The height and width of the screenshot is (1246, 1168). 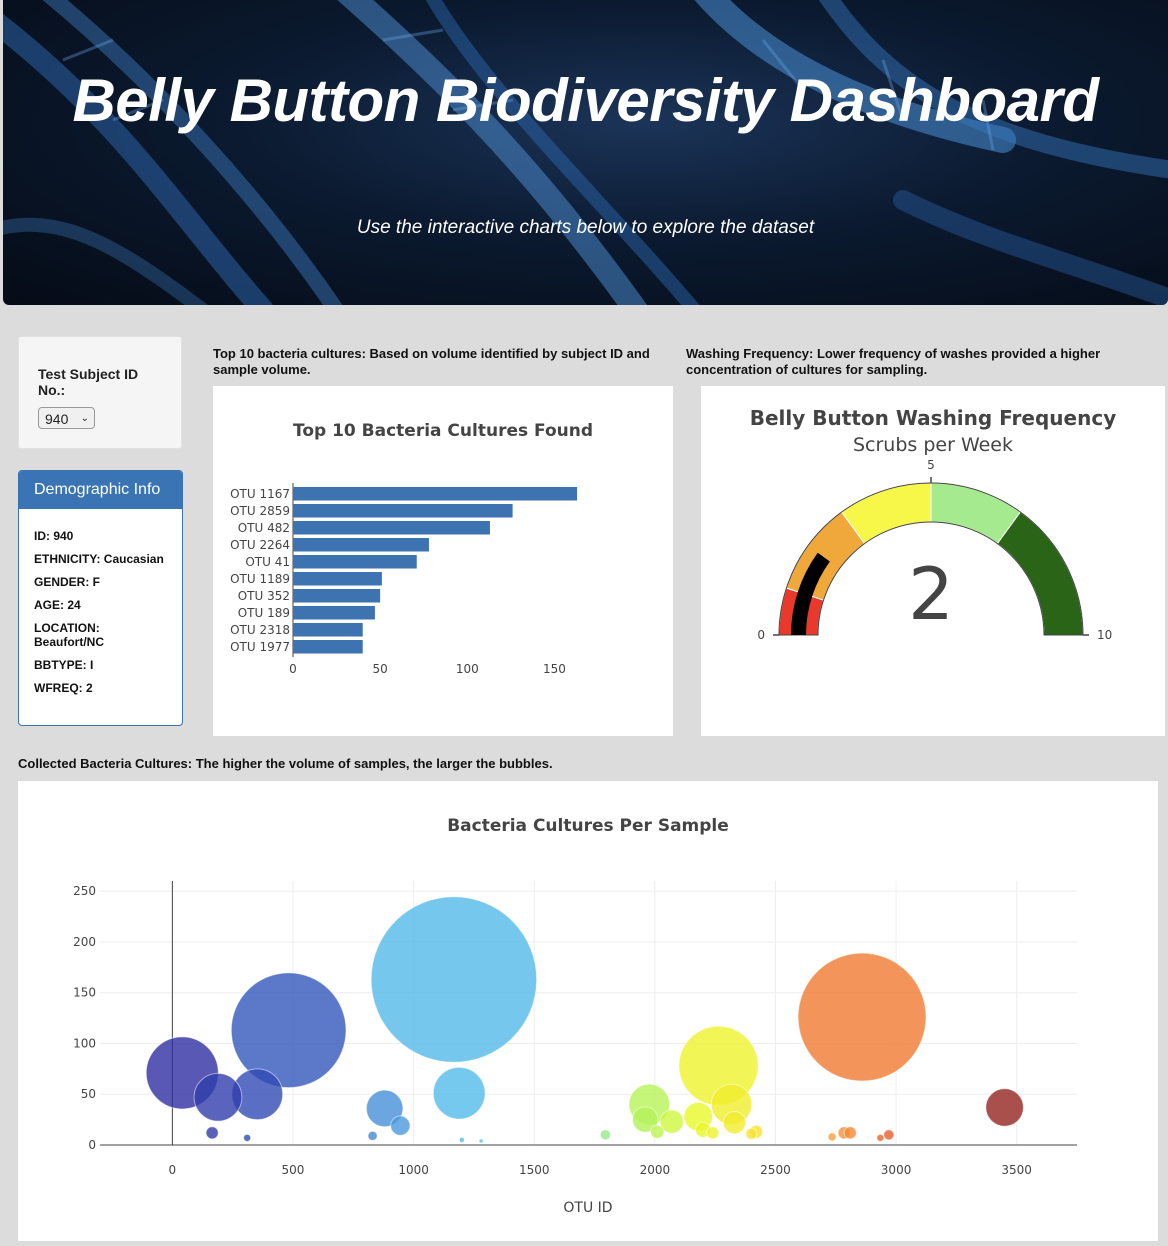 What do you see at coordinates (92, 1145) in the screenshot?
I see `bubble-y-tick-label: 0` at bounding box center [92, 1145].